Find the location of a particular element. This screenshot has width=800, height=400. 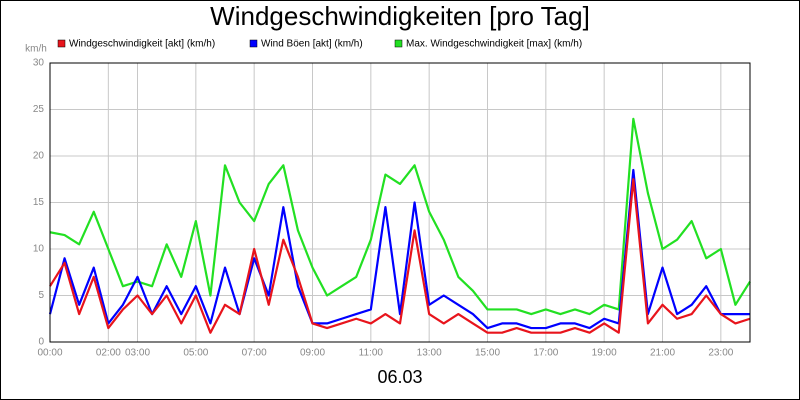

x-tick-label: 11:00 is located at coordinates (371, 353).